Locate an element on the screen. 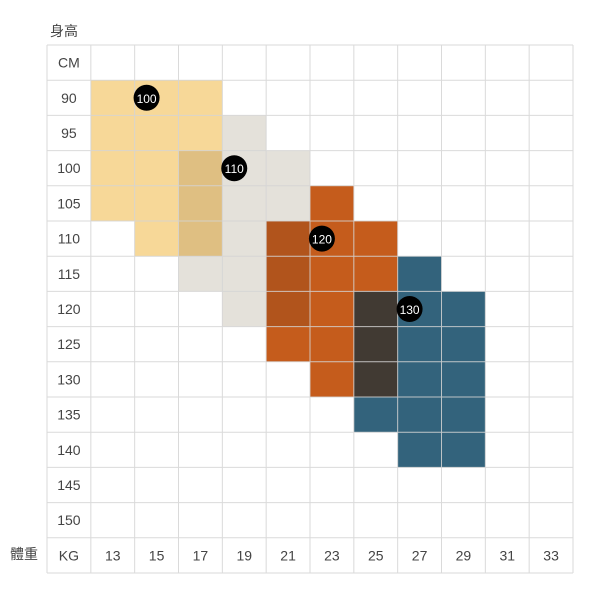 Image resolution: width=600 pixels, height=600 pixels. x-tick-label: 31 is located at coordinates (507, 555).